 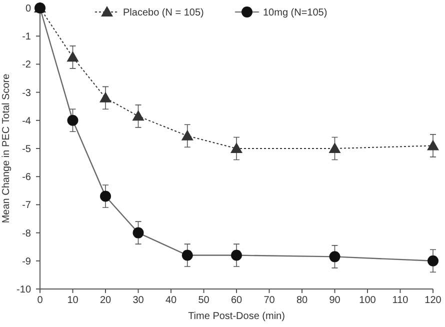 What do you see at coordinates (270, 300) in the screenshot?
I see `x-tick-label: 70` at bounding box center [270, 300].